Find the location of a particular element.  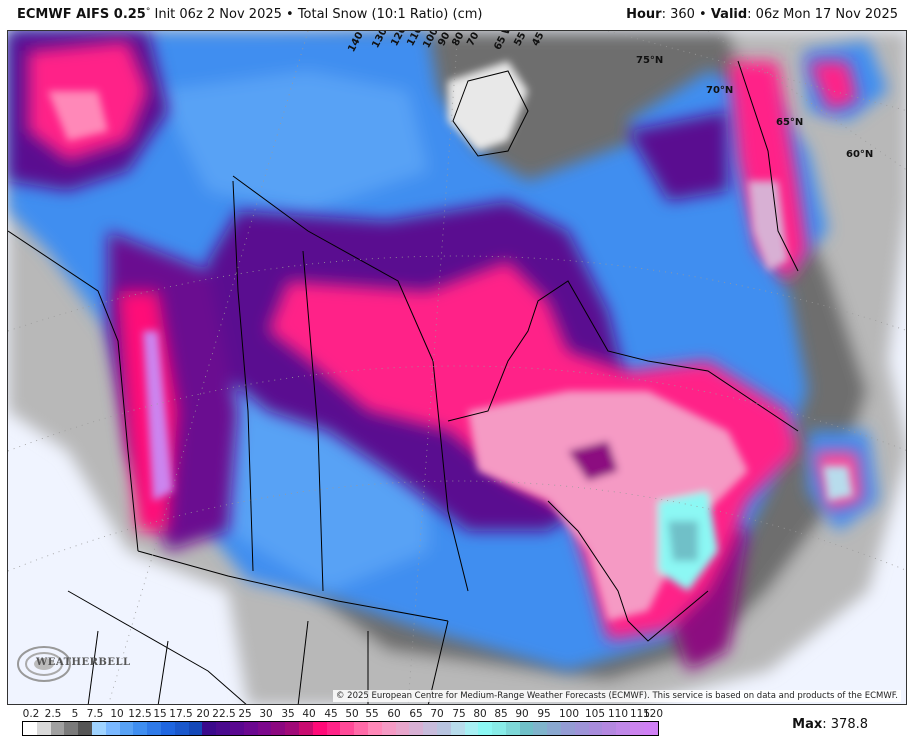

colorbar is located at coordinates (340, 728).